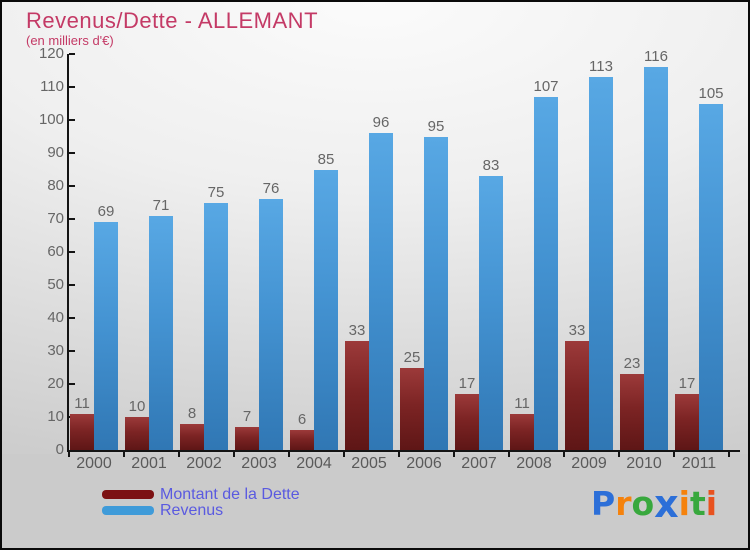  Describe the element at coordinates (632, 402) in the screenshot. I see `dette-bar: 23` at that location.